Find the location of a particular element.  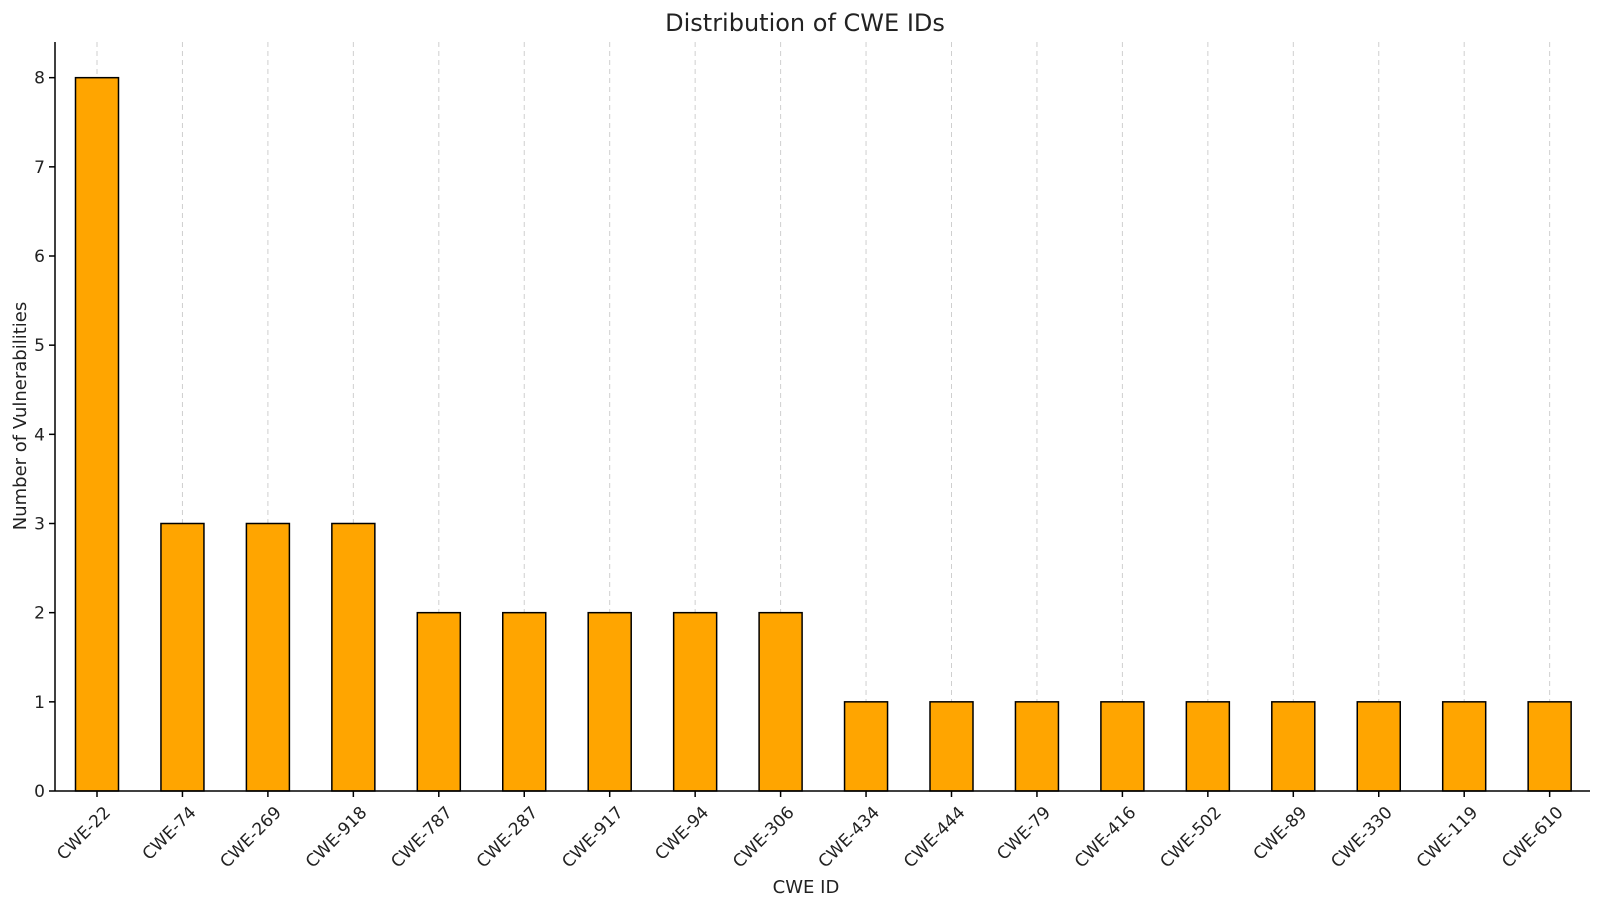

y-tick-label: 6 is located at coordinates (39, 257).